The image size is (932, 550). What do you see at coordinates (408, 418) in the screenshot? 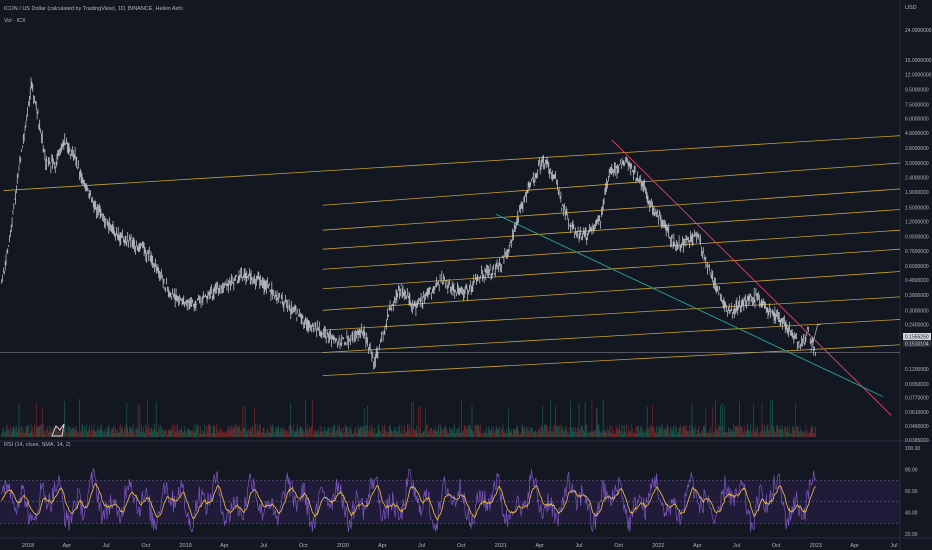
I see `volume-bars` at bounding box center [408, 418].